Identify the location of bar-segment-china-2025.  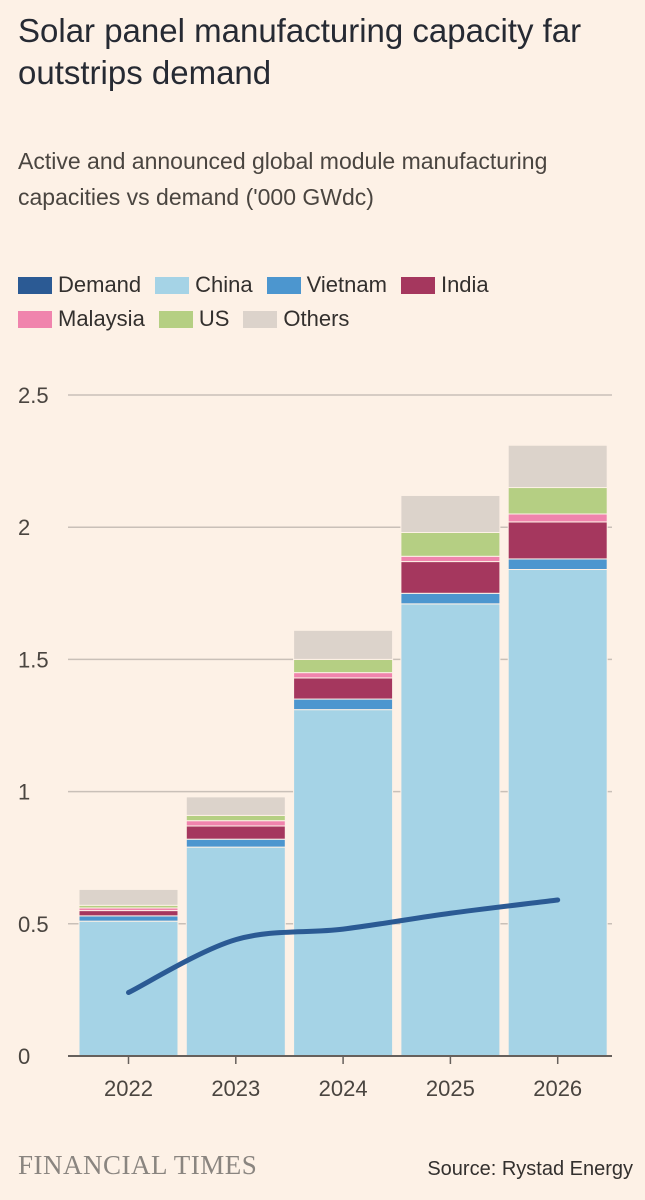
(450, 830).